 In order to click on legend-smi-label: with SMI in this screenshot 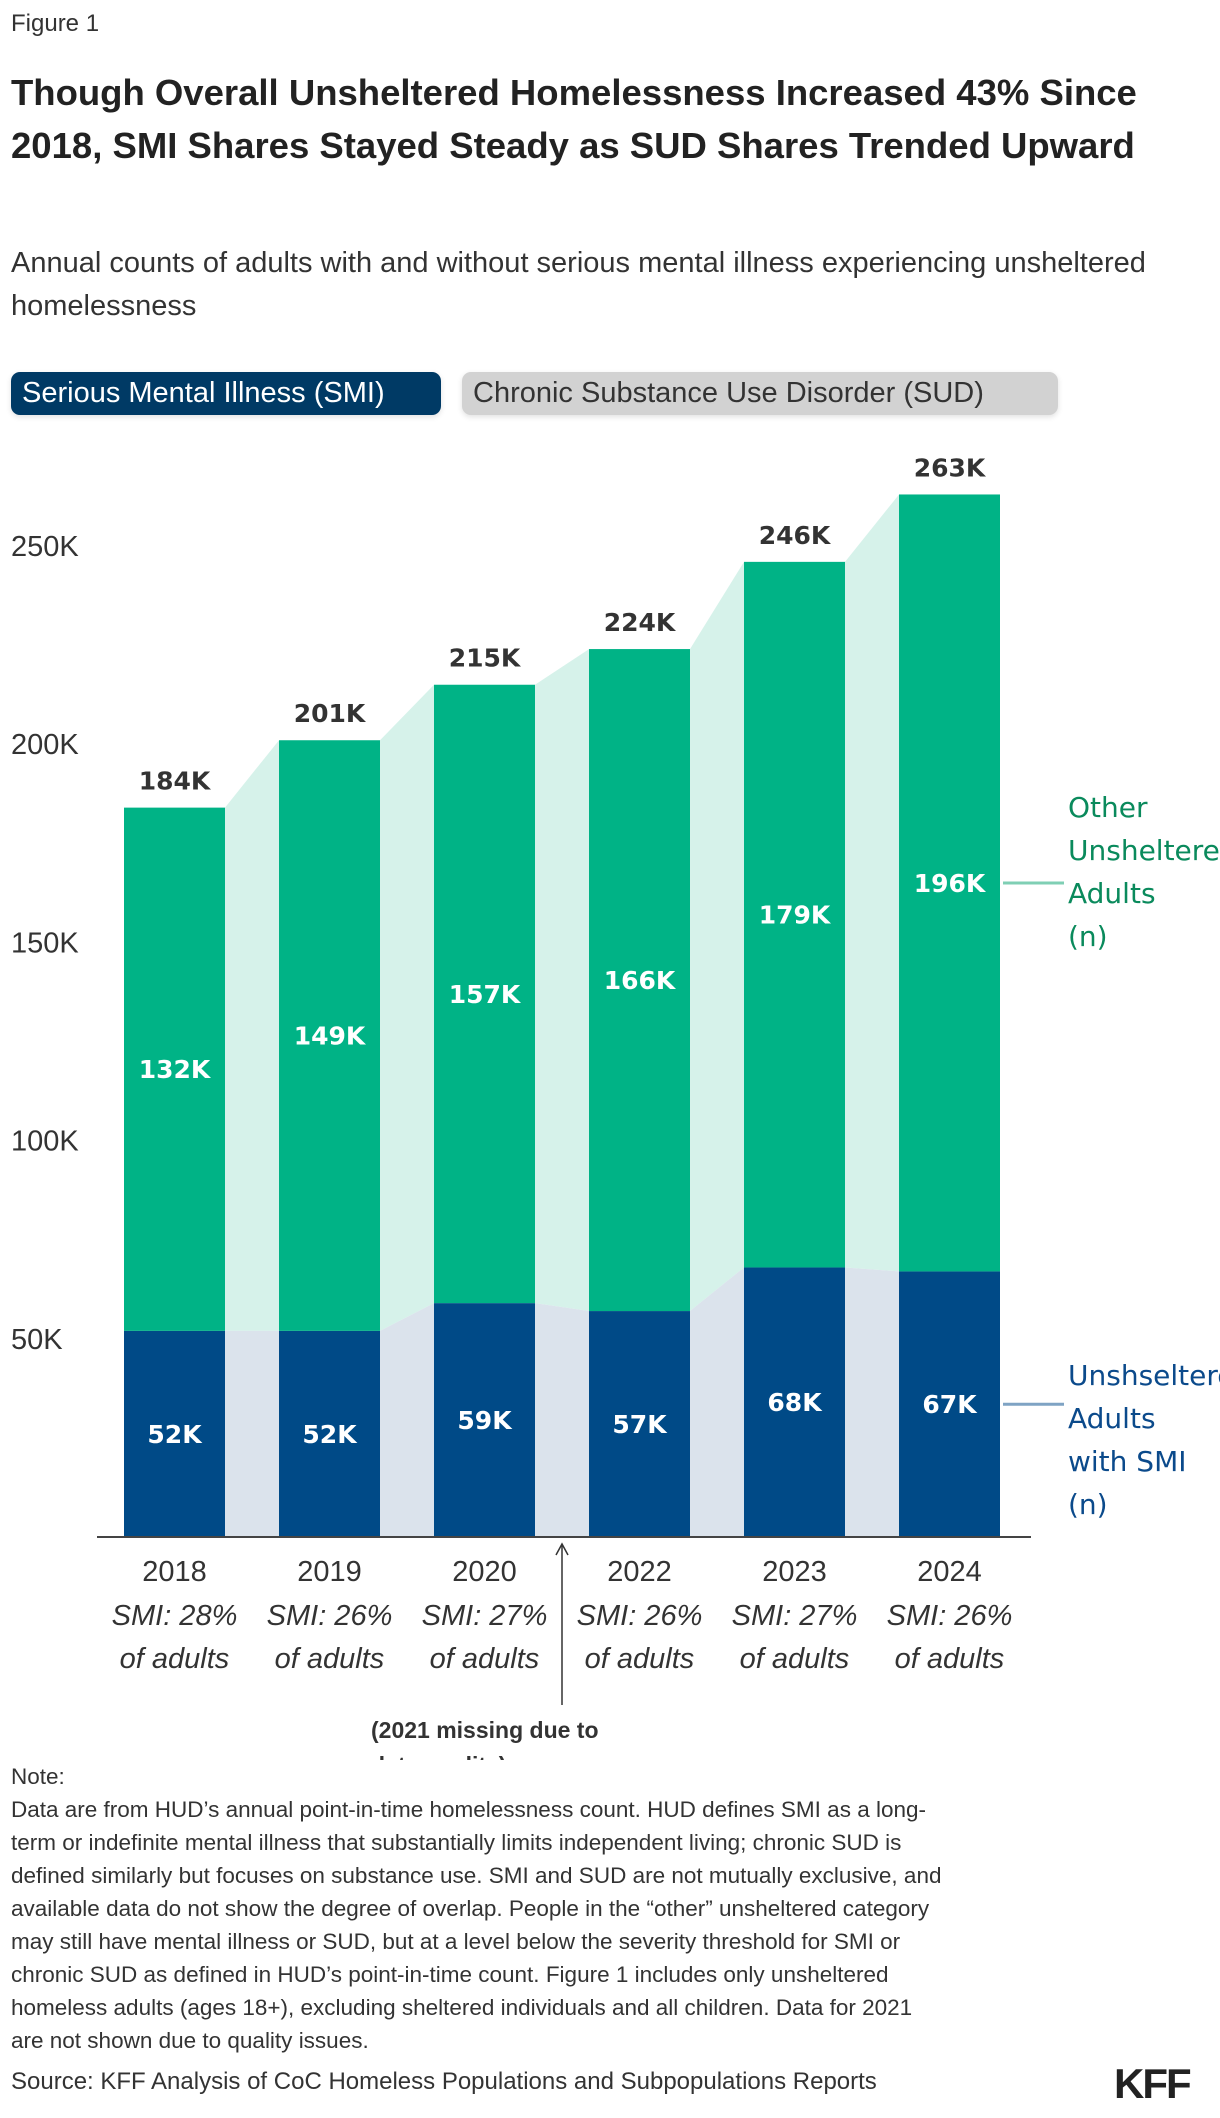, I will do `click(1127, 1461)`.